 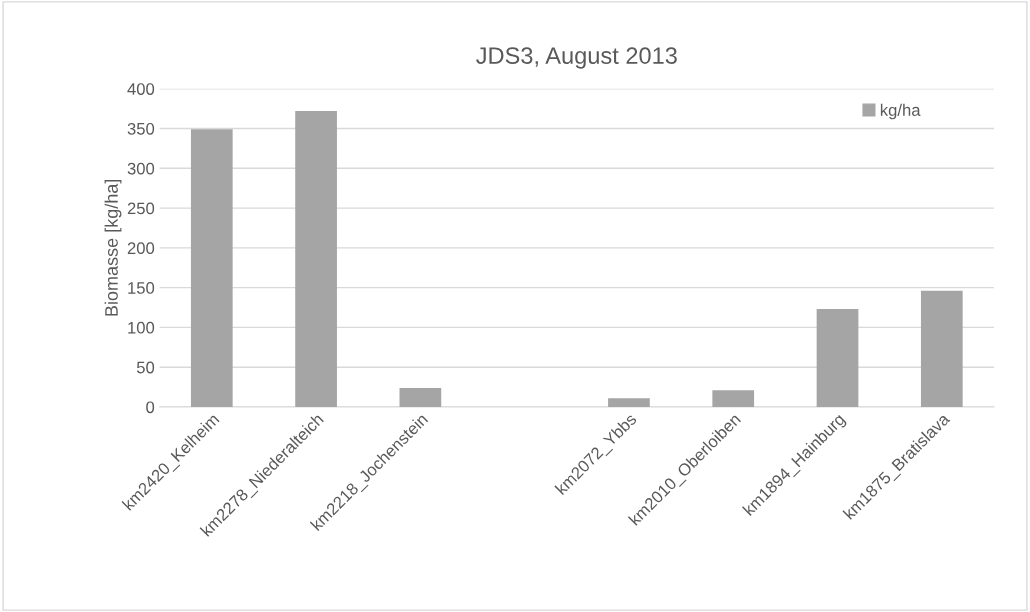 What do you see at coordinates (141, 89) in the screenshot?
I see `y-tick-label: 400` at bounding box center [141, 89].